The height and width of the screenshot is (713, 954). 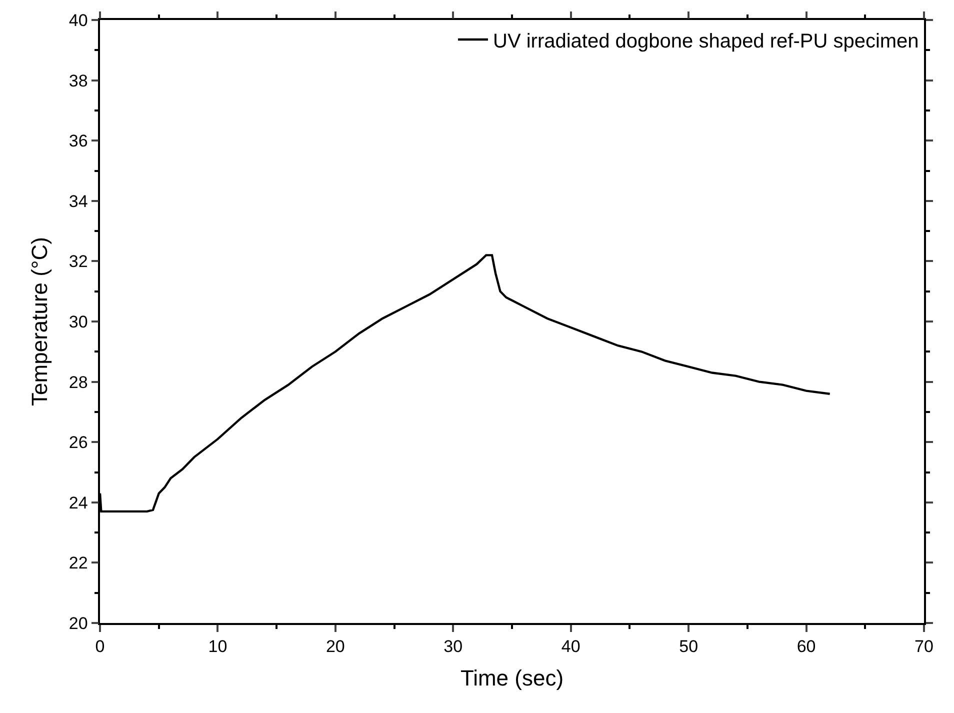 What do you see at coordinates (218, 646) in the screenshot?
I see `x-tick-label: 10` at bounding box center [218, 646].